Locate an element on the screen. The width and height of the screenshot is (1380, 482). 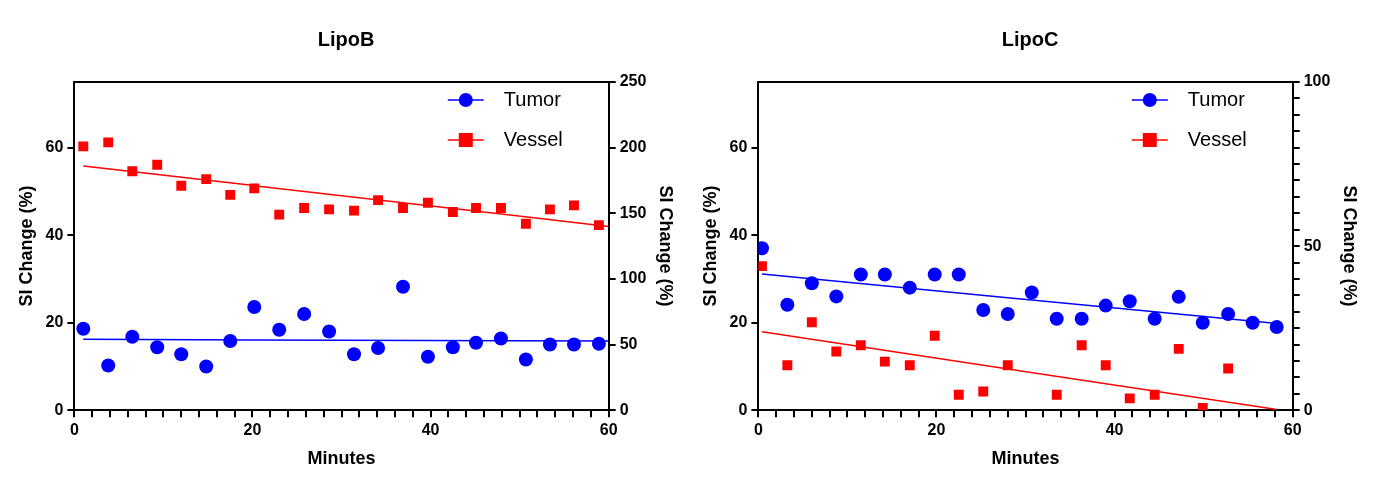
y2-tick-label: 200 is located at coordinates (633, 147).